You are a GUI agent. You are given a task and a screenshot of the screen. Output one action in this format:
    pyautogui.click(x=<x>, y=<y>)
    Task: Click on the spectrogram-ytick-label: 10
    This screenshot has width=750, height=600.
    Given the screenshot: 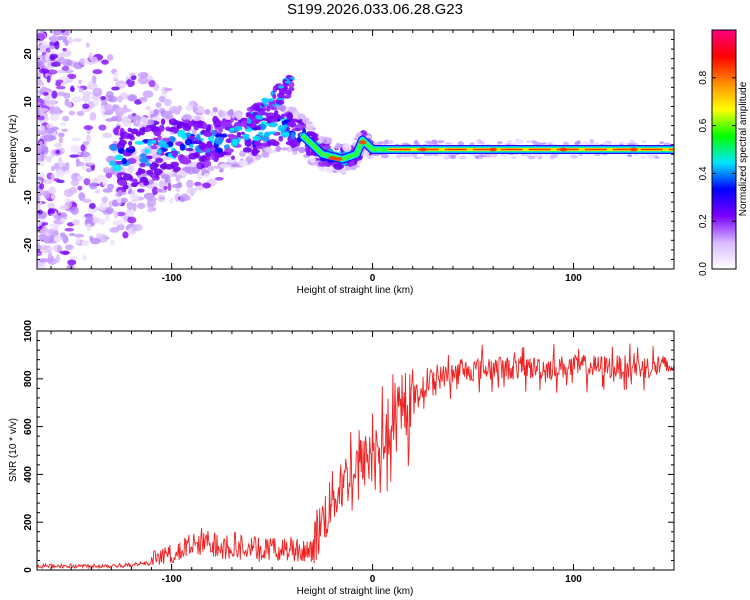 What is the action you would take?
    pyautogui.click(x=28, y=102)
    